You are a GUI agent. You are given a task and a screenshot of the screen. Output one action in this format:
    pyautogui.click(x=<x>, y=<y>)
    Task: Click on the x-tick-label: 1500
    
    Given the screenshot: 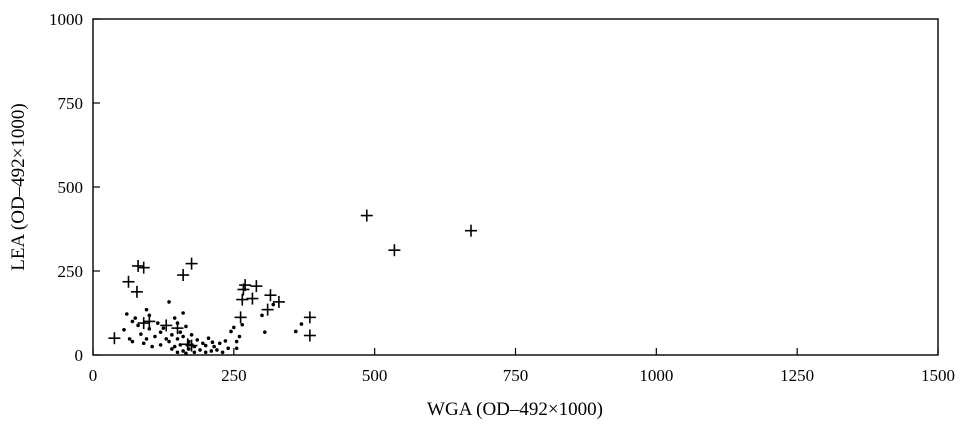 What is the action you would take?
    pyautogui.click(x=938, y=375)
    